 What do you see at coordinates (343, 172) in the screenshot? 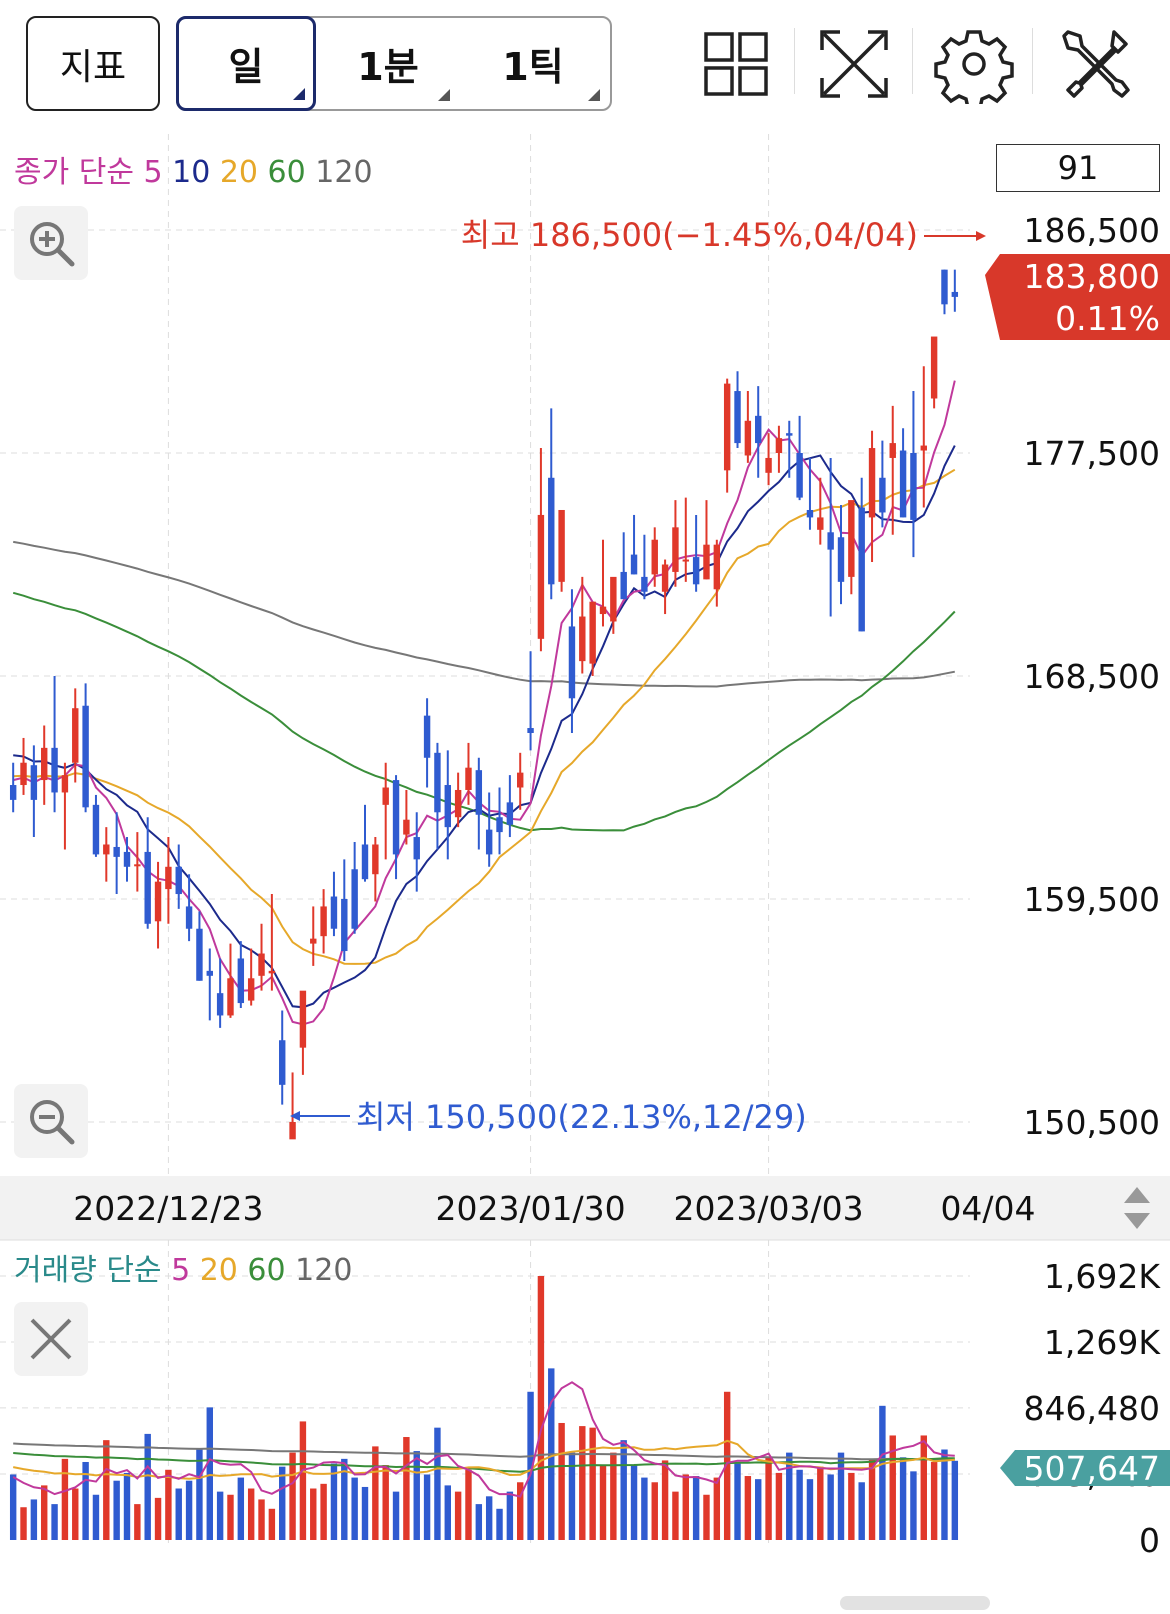
I see `legend-period: 120` at bounding box center [343, 172].